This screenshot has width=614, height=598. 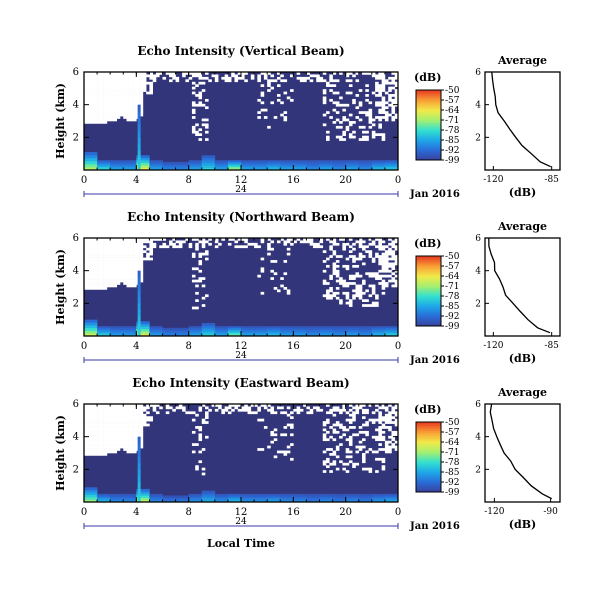 I want to click on colorbar-tick-label: -50, so click(x=452, y=91).